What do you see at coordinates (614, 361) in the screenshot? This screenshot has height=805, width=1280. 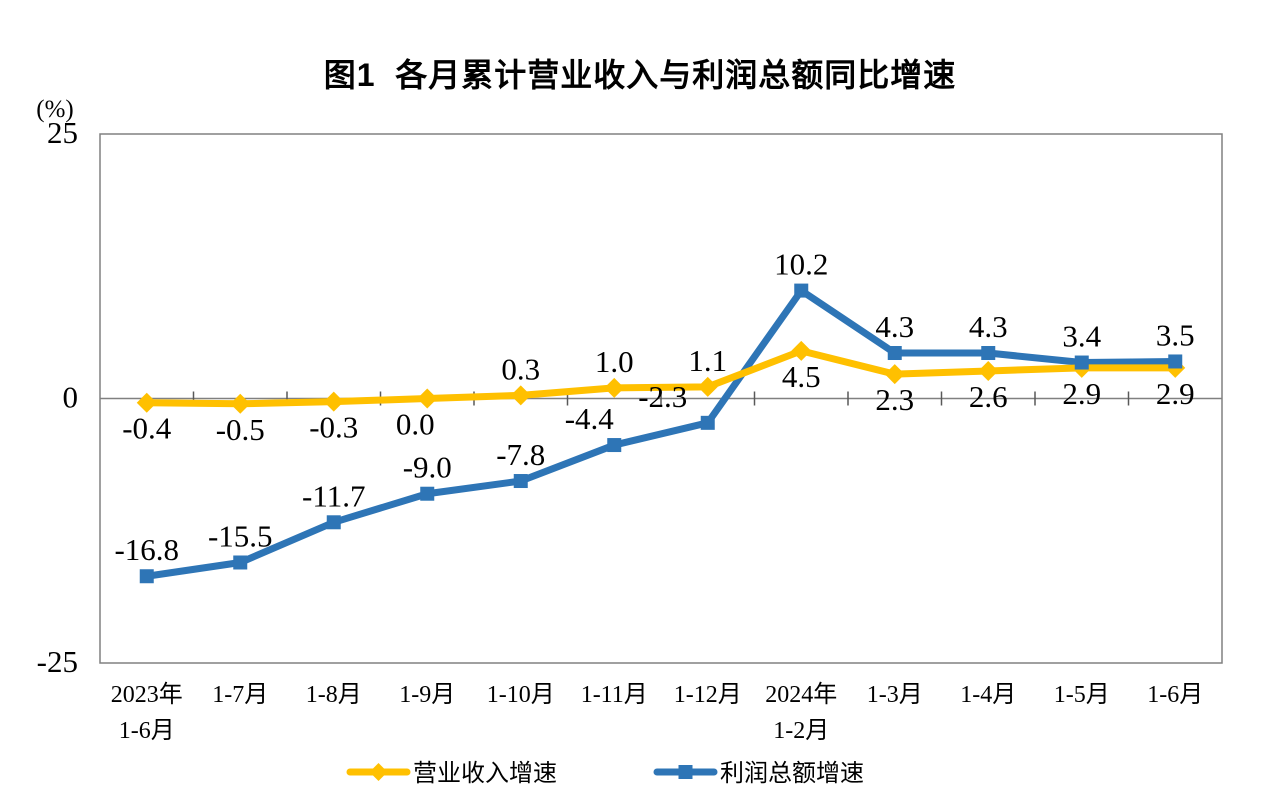 I see `data-label: 1.0` at bounding box center [614, 361].